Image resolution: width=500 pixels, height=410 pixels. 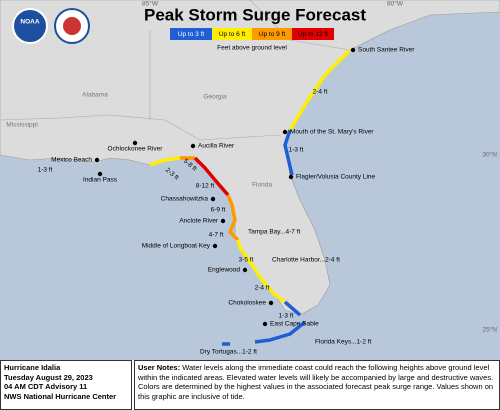 What do you see at coordinates (216, 146) in the screenshot?
I see `location-label: Aucilla River` at bounding box center [216, 146].